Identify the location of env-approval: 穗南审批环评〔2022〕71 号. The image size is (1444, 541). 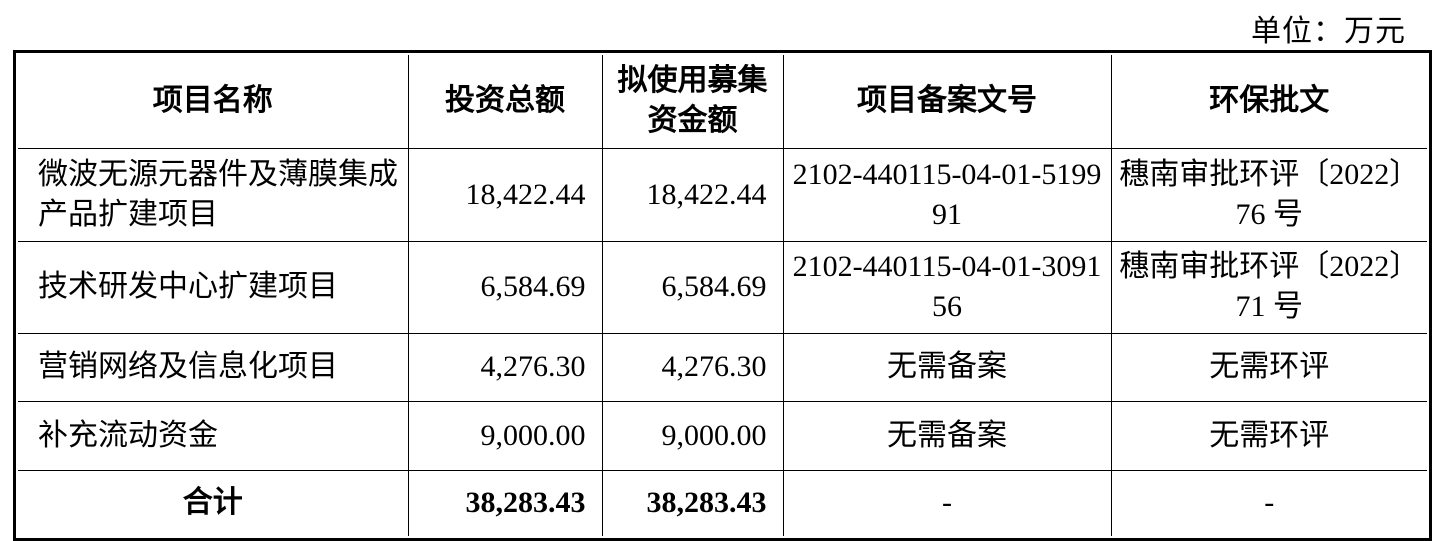
(1268, 287).